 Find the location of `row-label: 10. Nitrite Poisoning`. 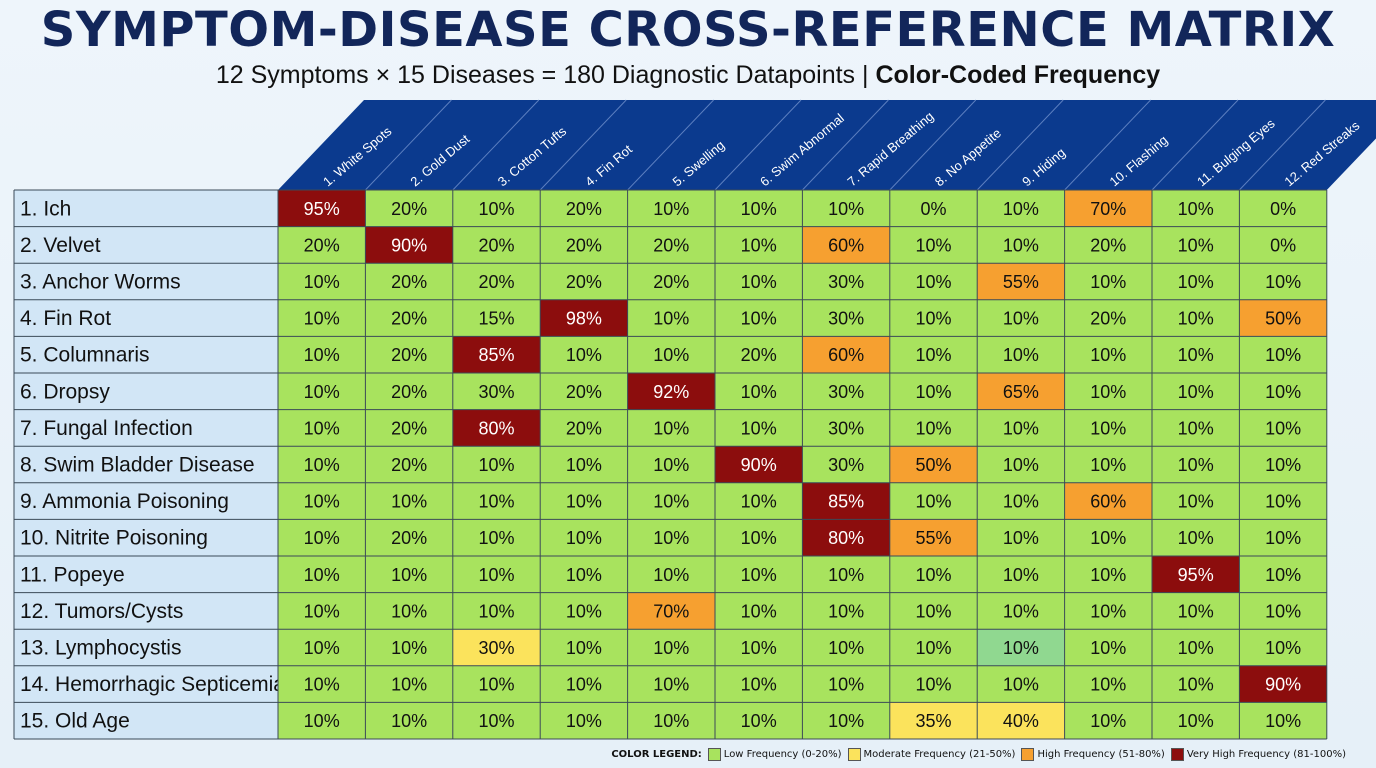

row-label: 10. Nitrite Poisoning is located at coordinates (114, 538).